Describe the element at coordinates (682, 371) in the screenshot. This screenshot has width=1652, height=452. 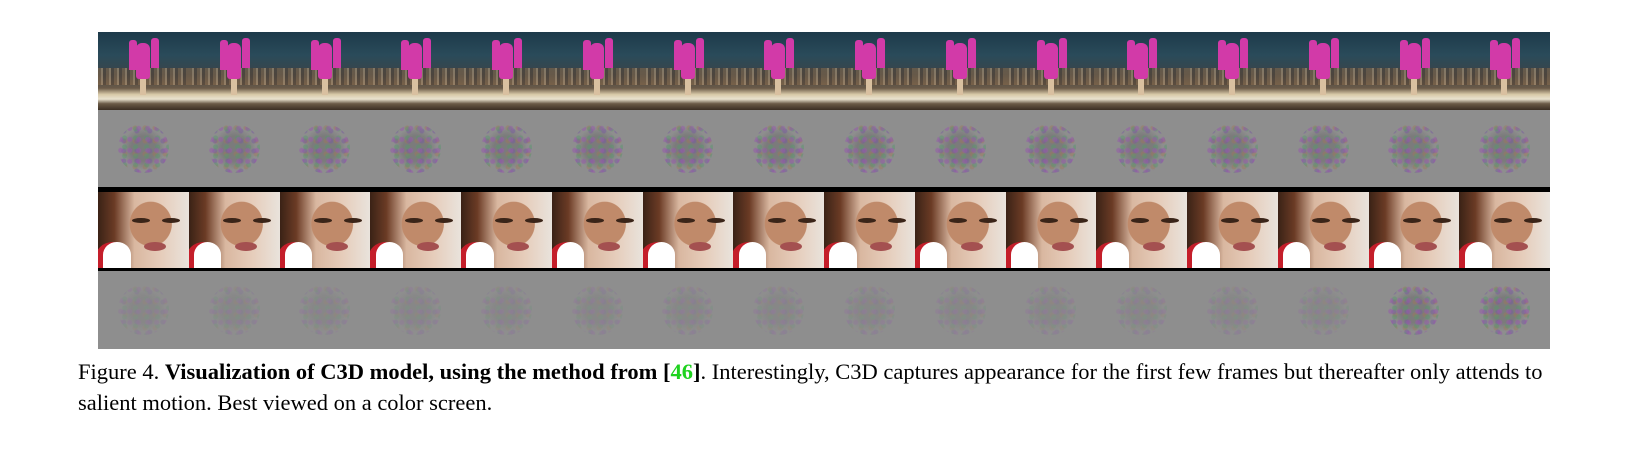
I see `citation-link: 46` at that location.